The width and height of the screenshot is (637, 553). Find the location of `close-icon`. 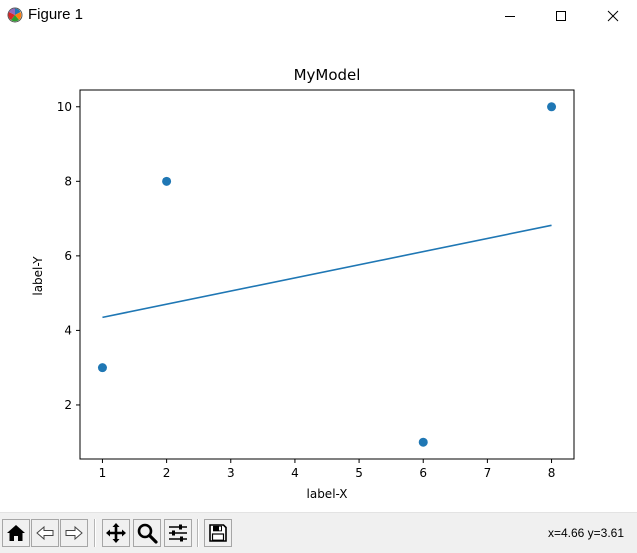

close-icon is located at coordinates (613, 16).